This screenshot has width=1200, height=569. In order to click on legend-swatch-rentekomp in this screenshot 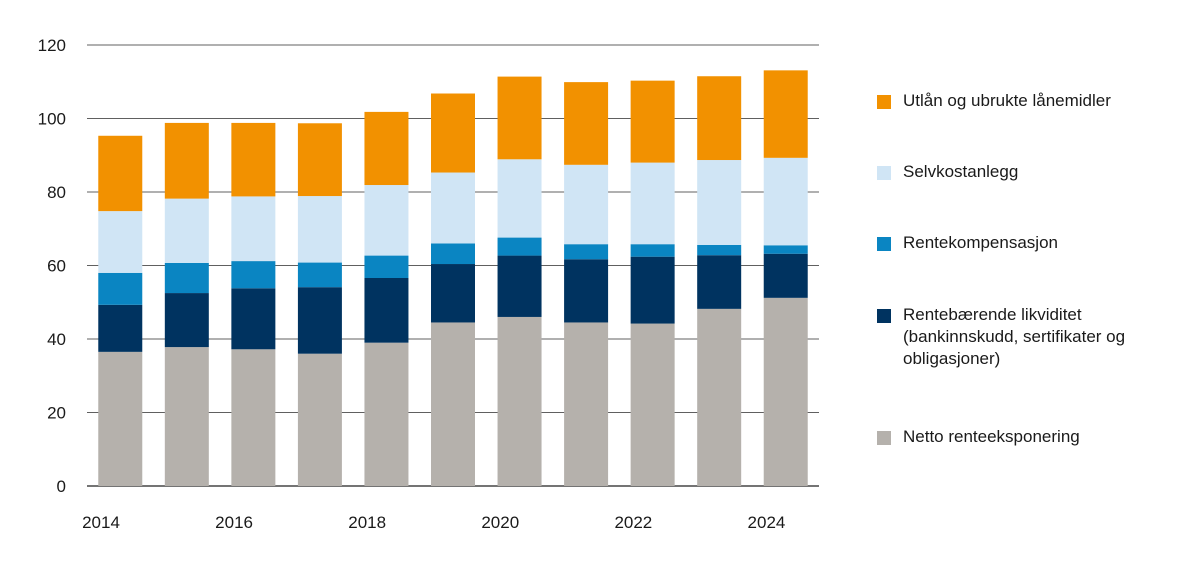, I will do `click(884, 244)`.